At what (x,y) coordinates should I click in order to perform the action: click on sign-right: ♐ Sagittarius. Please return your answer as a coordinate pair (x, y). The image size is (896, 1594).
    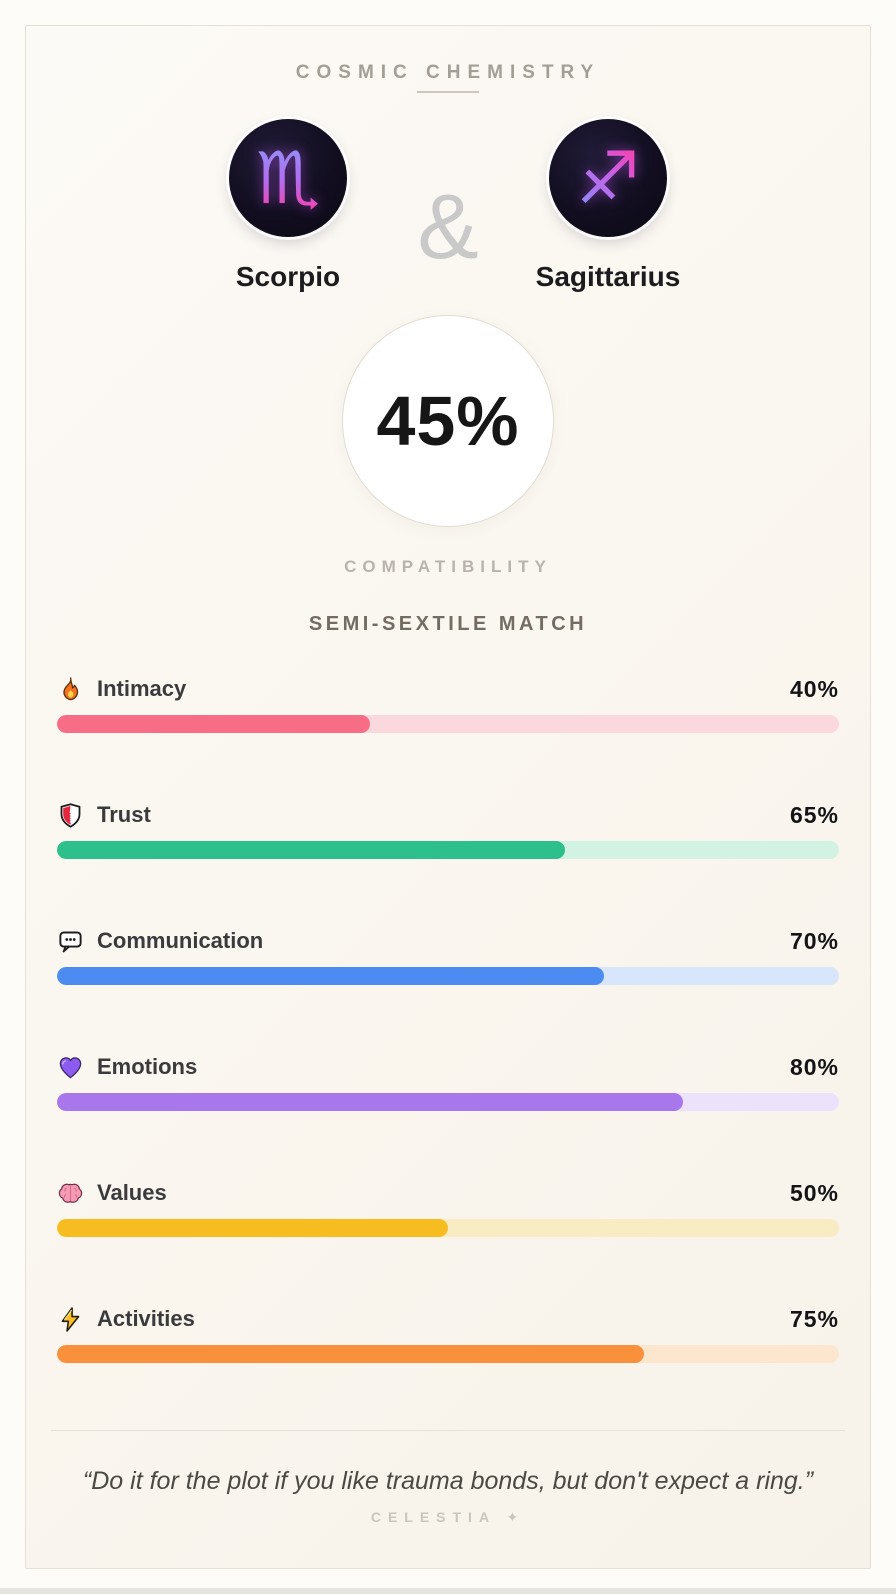
    Looking at the image, I should click on (608, 206).